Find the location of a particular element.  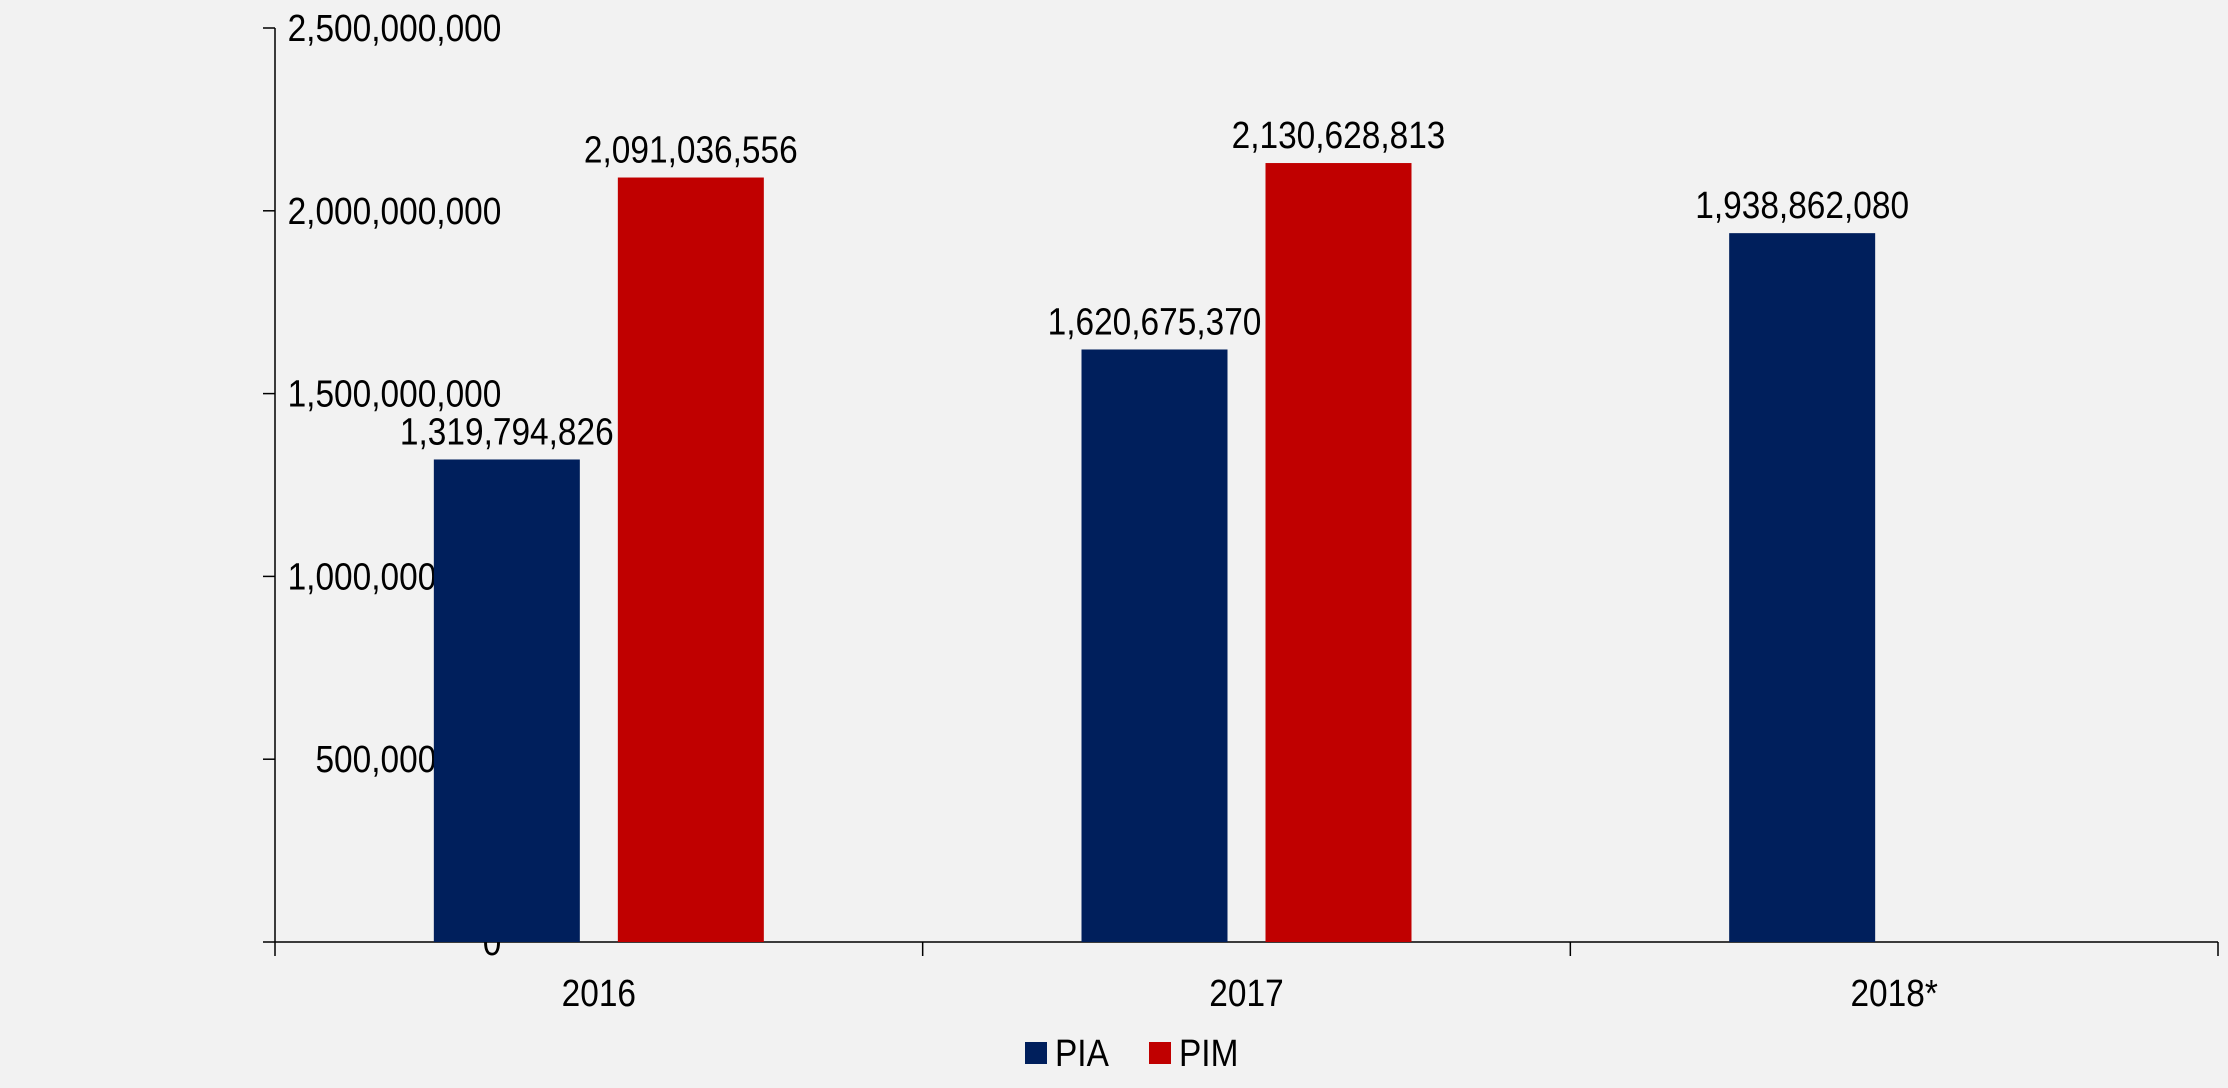

bar-pim-2016 is located at coordinates (690, 559).